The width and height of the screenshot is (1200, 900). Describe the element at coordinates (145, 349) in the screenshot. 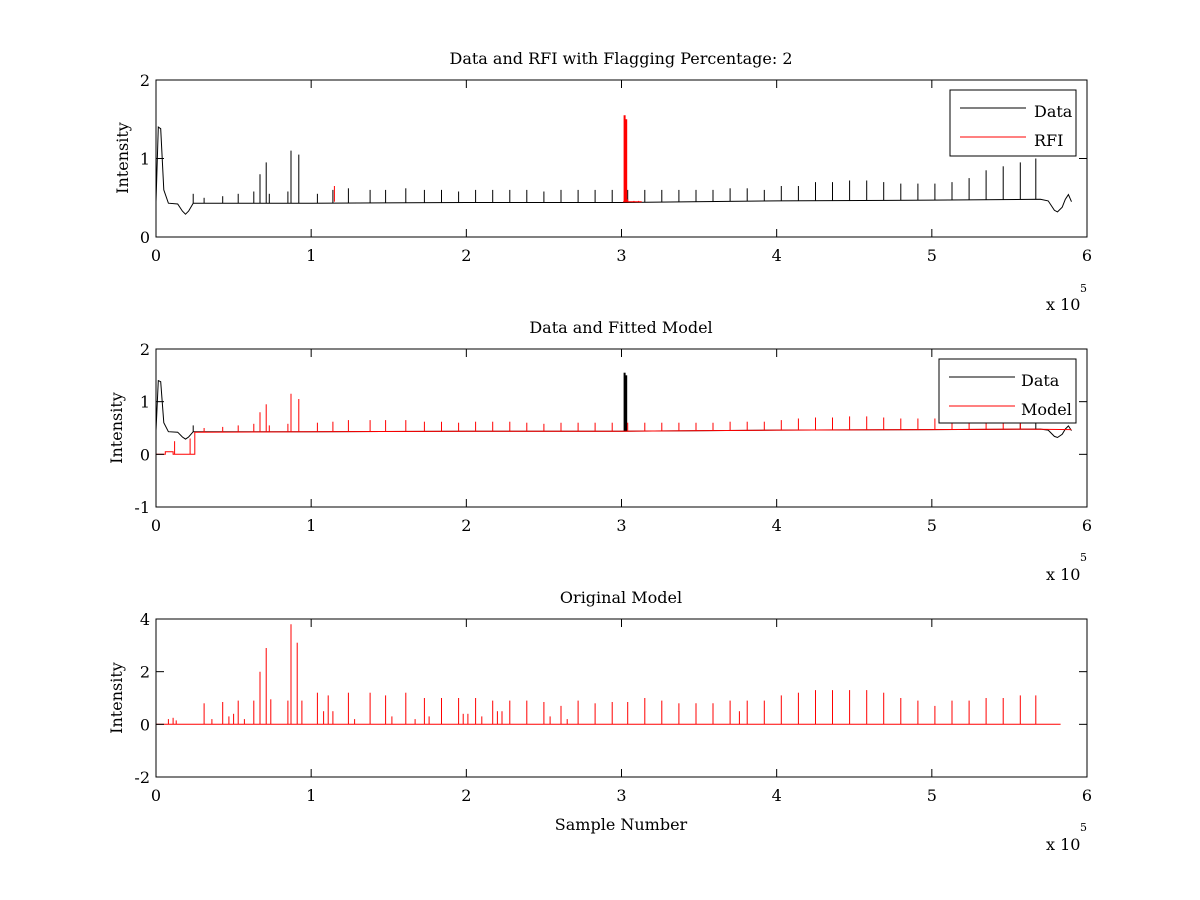

I see `subplot-2-ytick-label: 2` at that location.